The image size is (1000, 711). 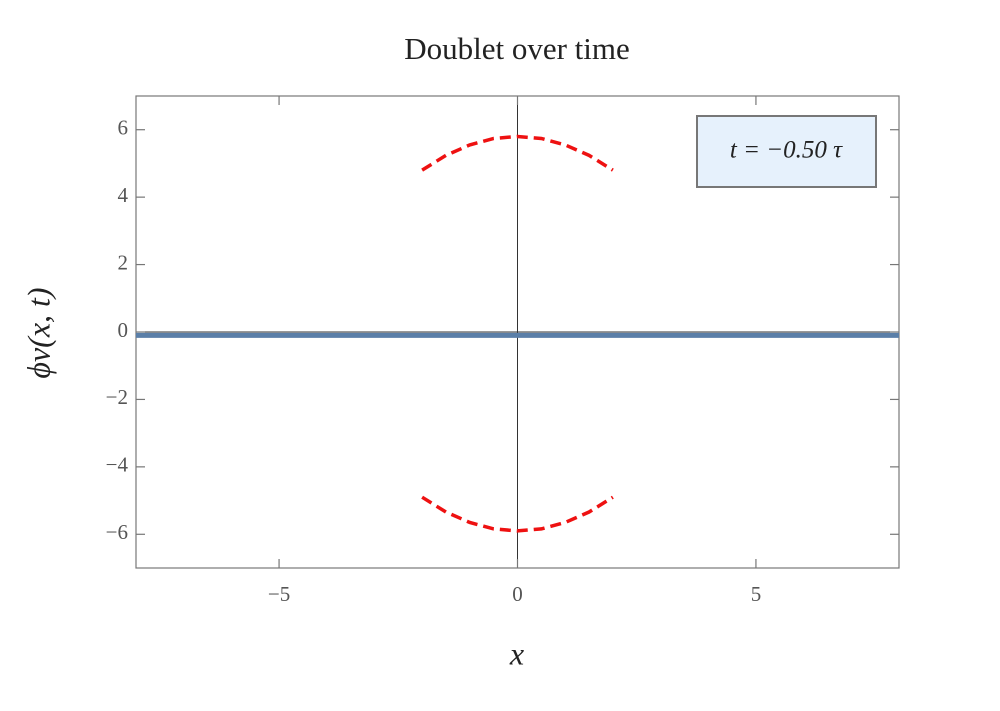 I want to click on y-tick-label: 6, so click(x=123, y=128).